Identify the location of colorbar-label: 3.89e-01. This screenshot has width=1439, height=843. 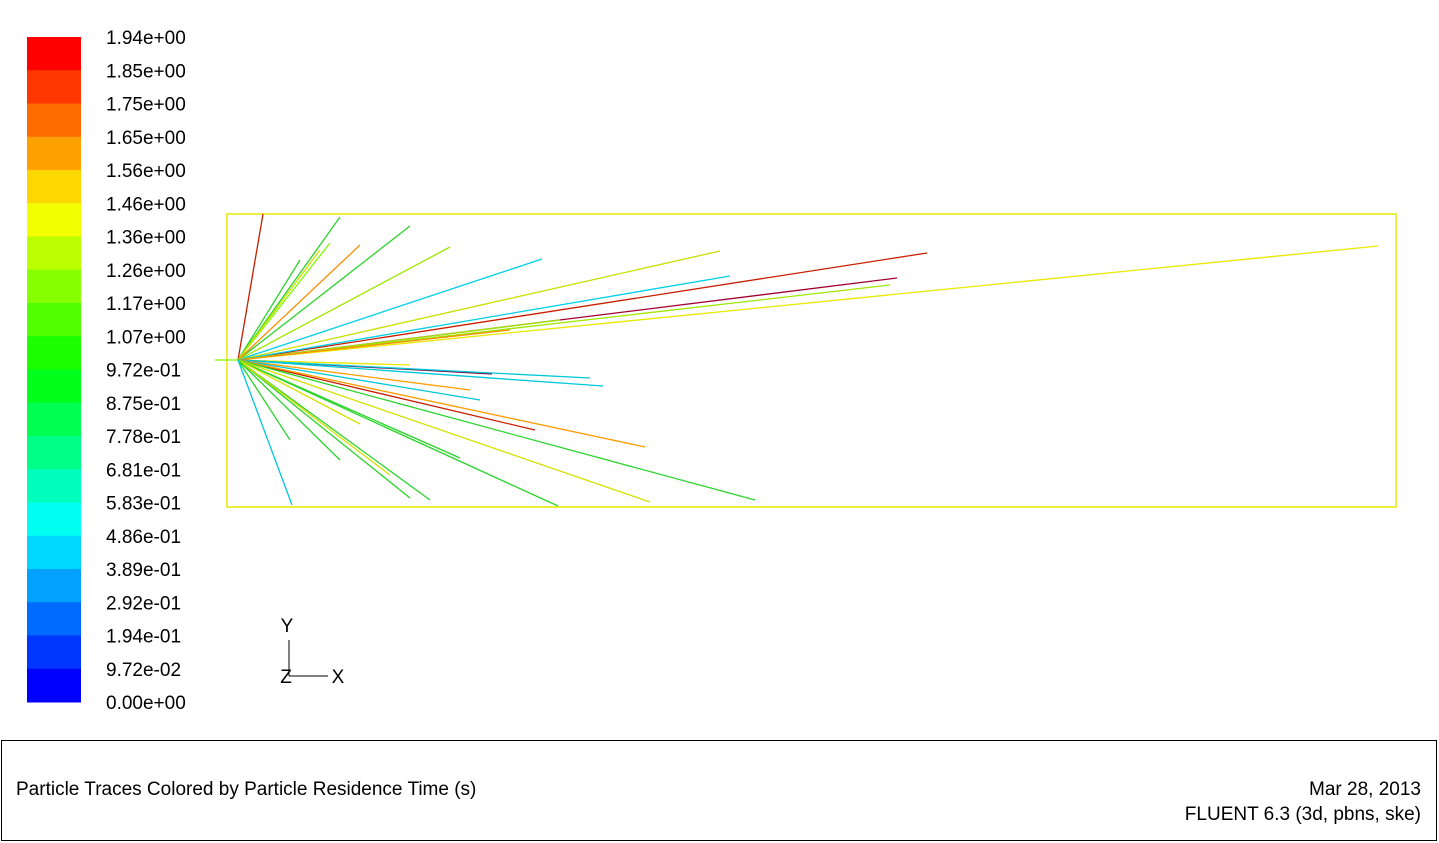
(143, 570).